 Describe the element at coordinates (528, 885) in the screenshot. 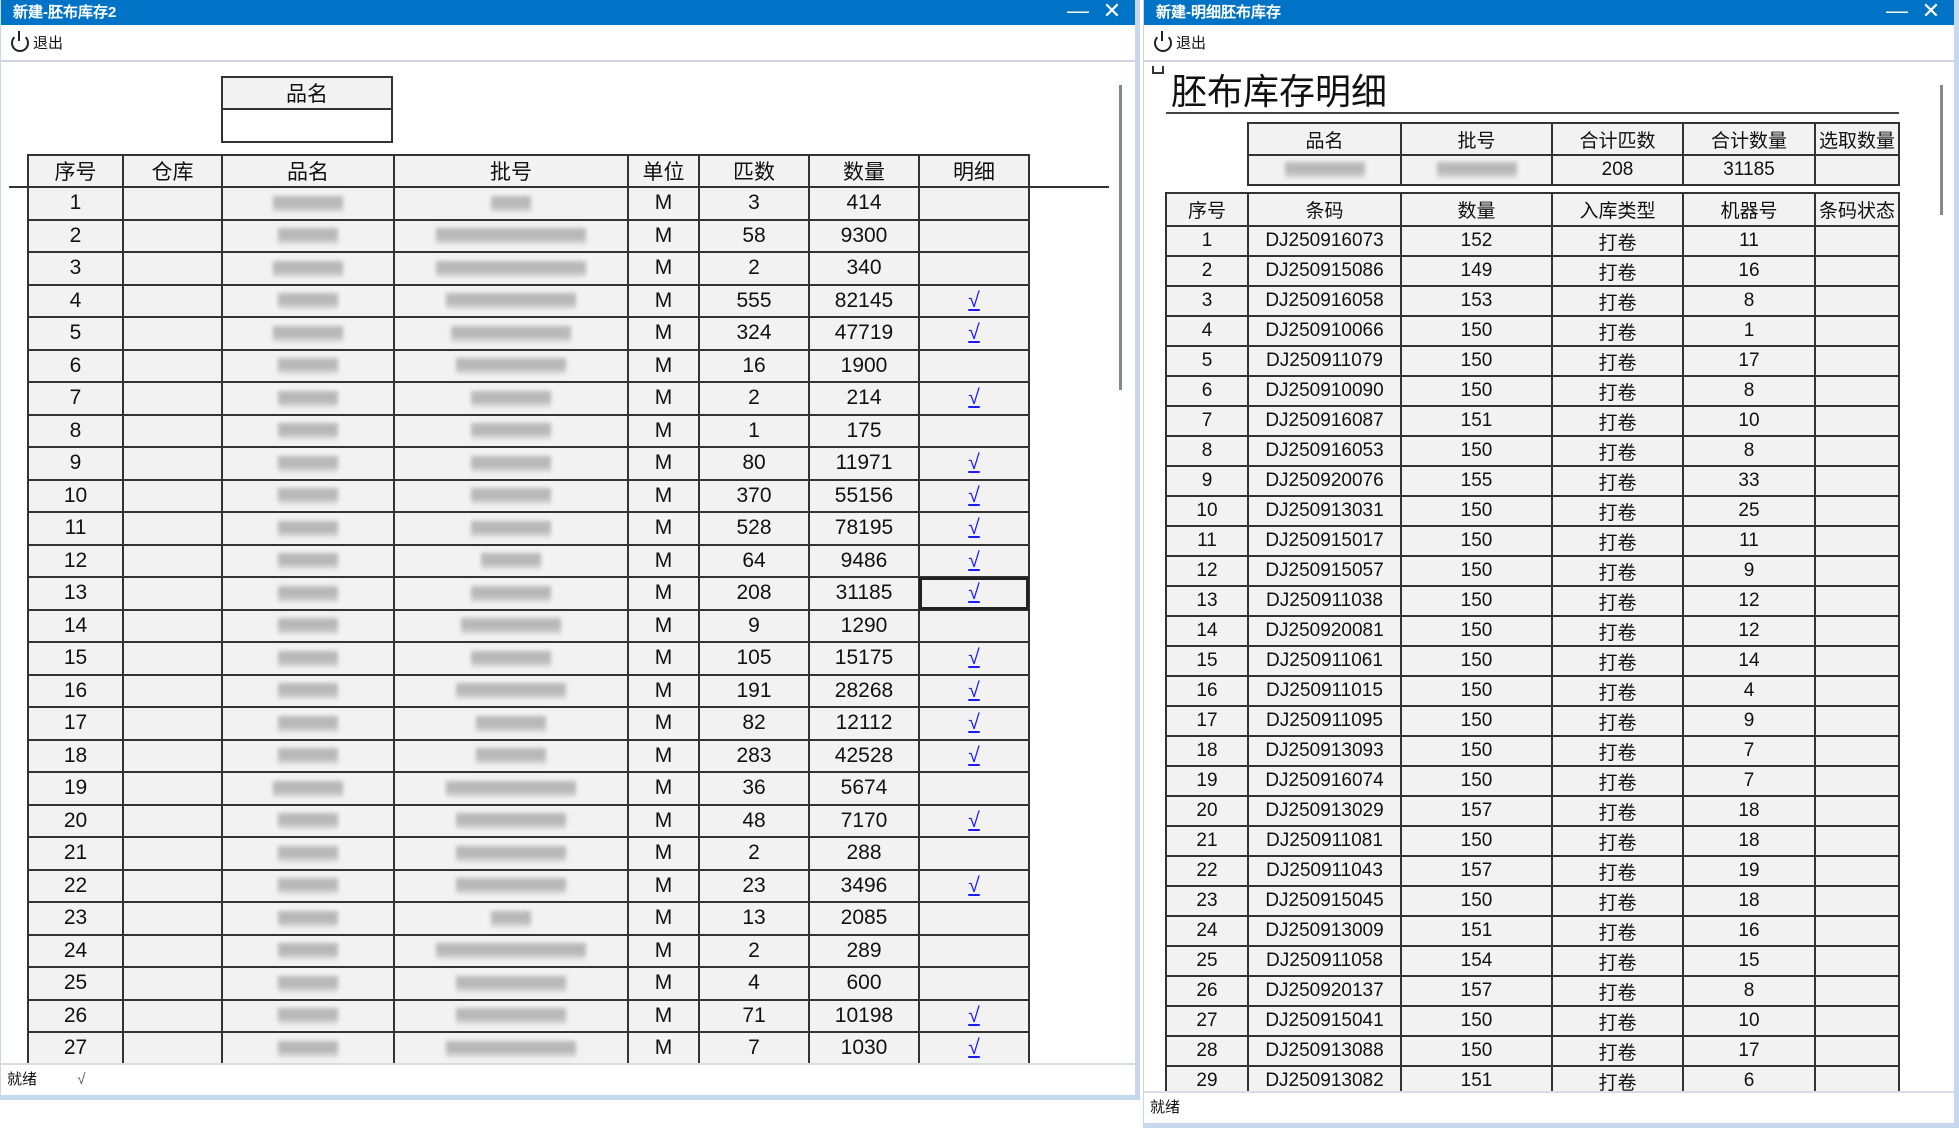

I see `table-row: 22 M 23 3496 √` at that location.